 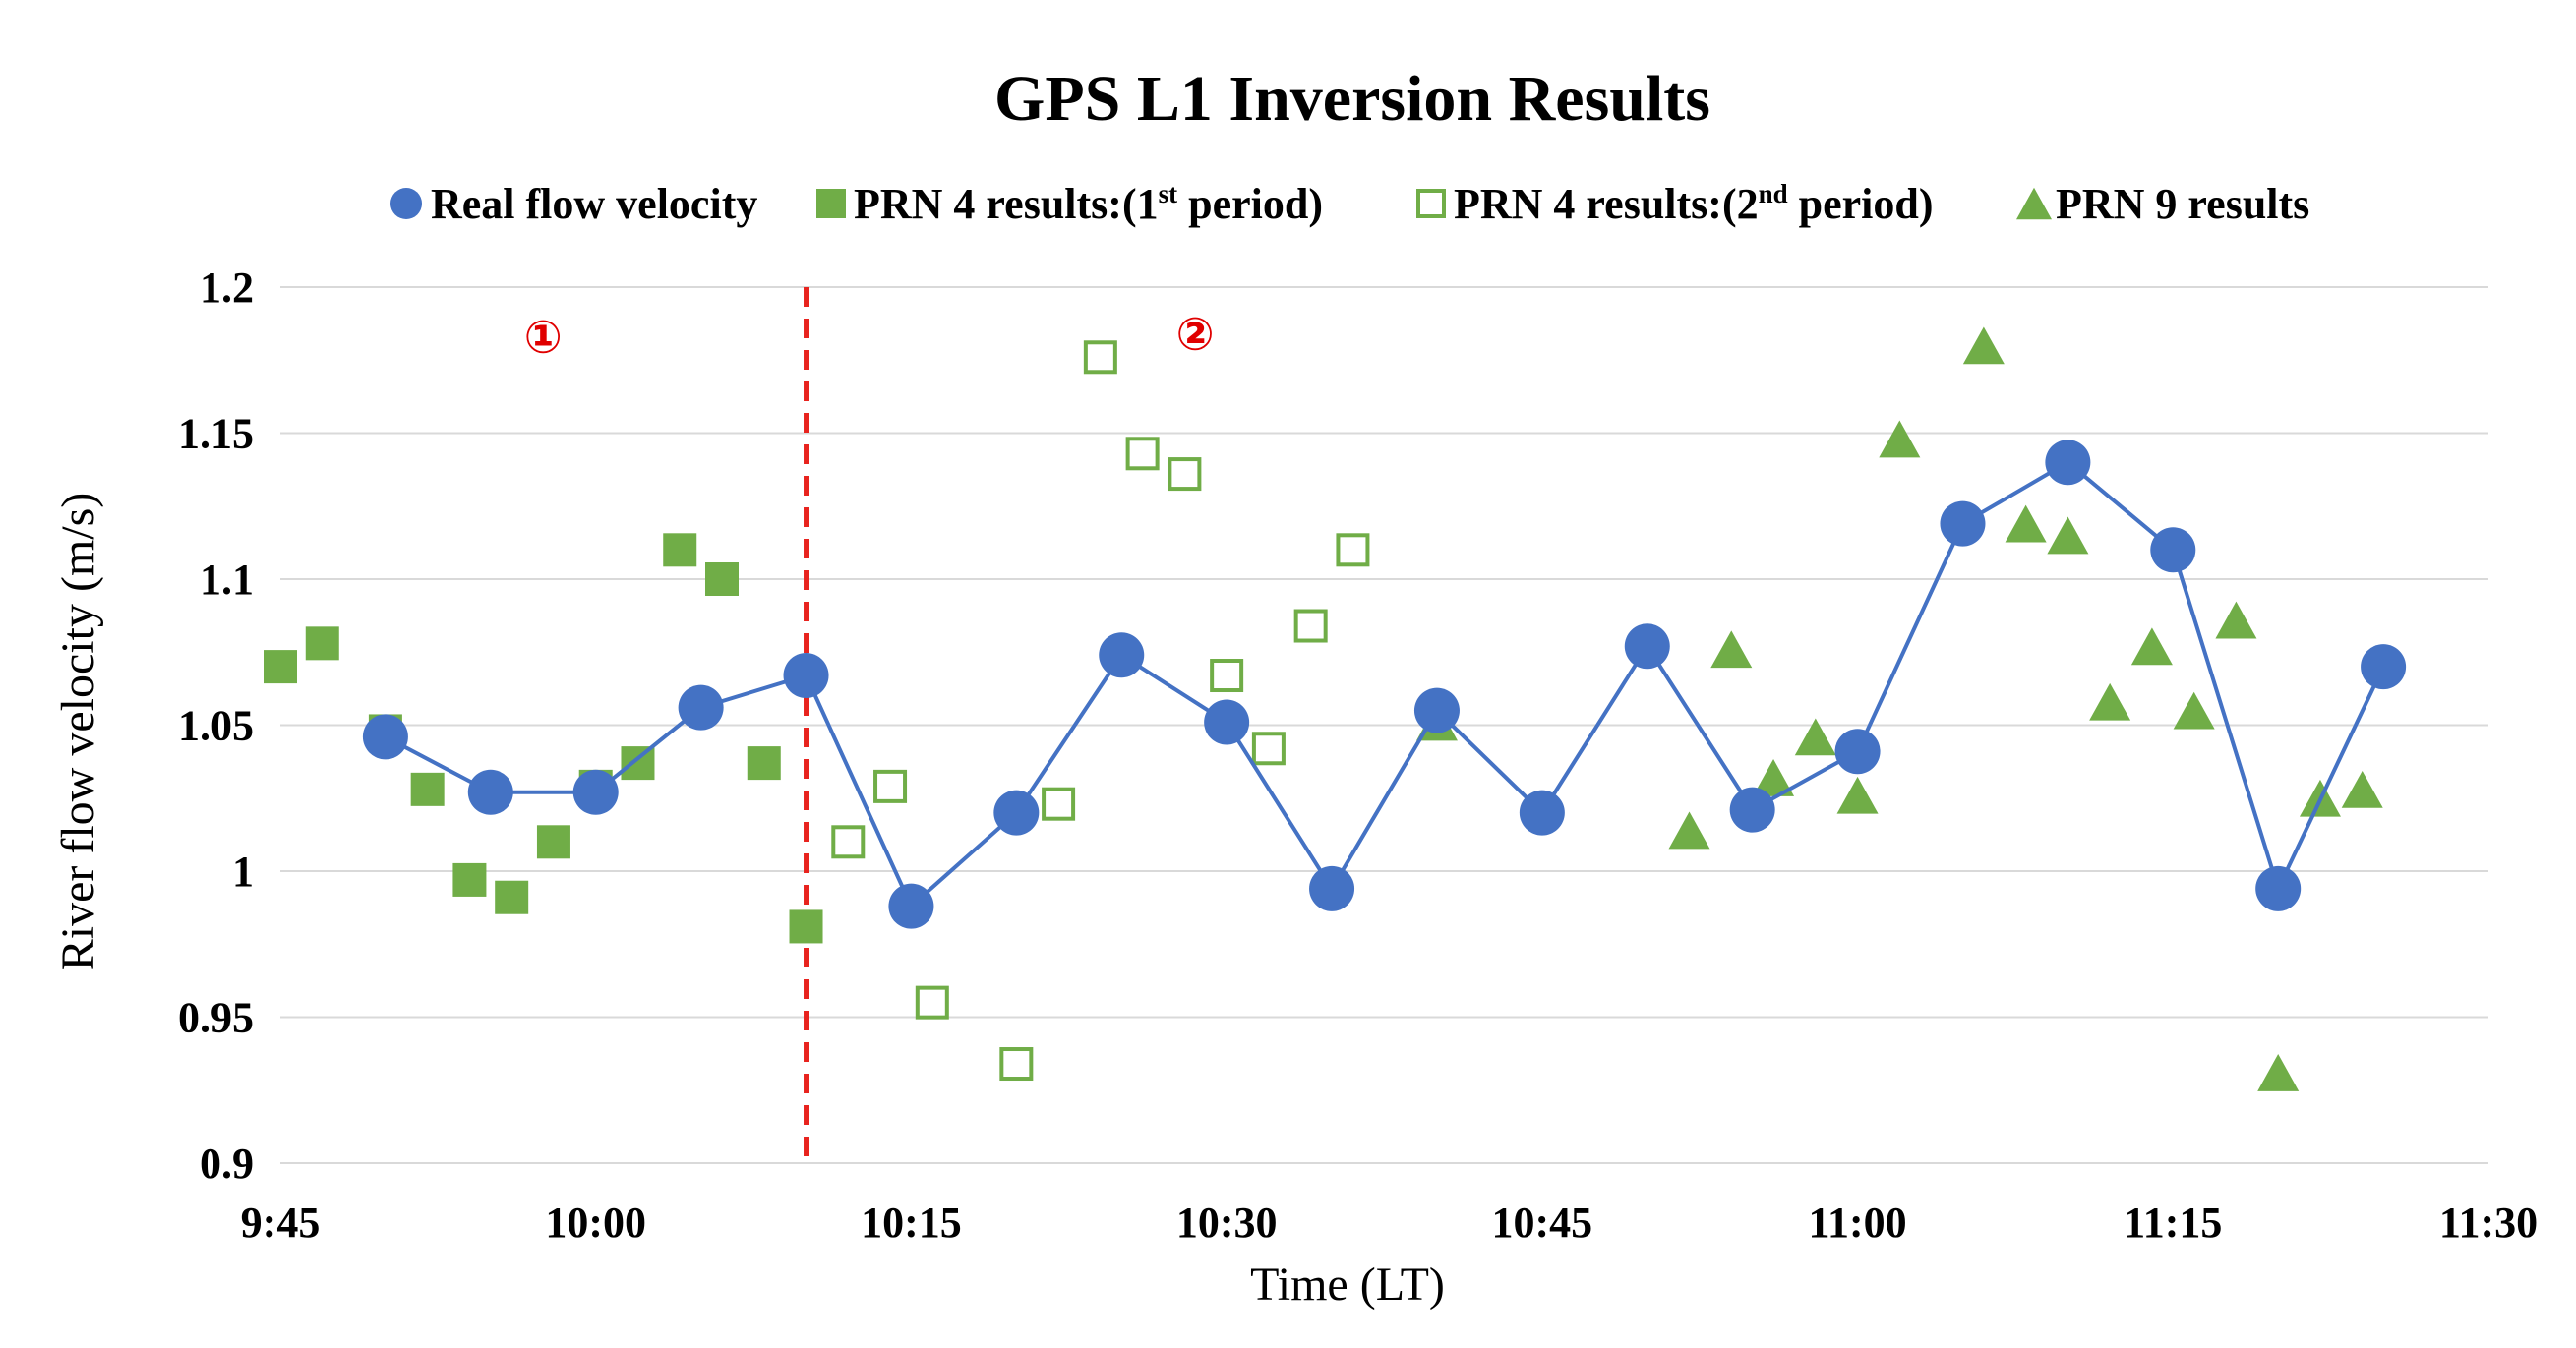 I want to click on y-tick-label: 0.9, so click(x=227, y=1164).